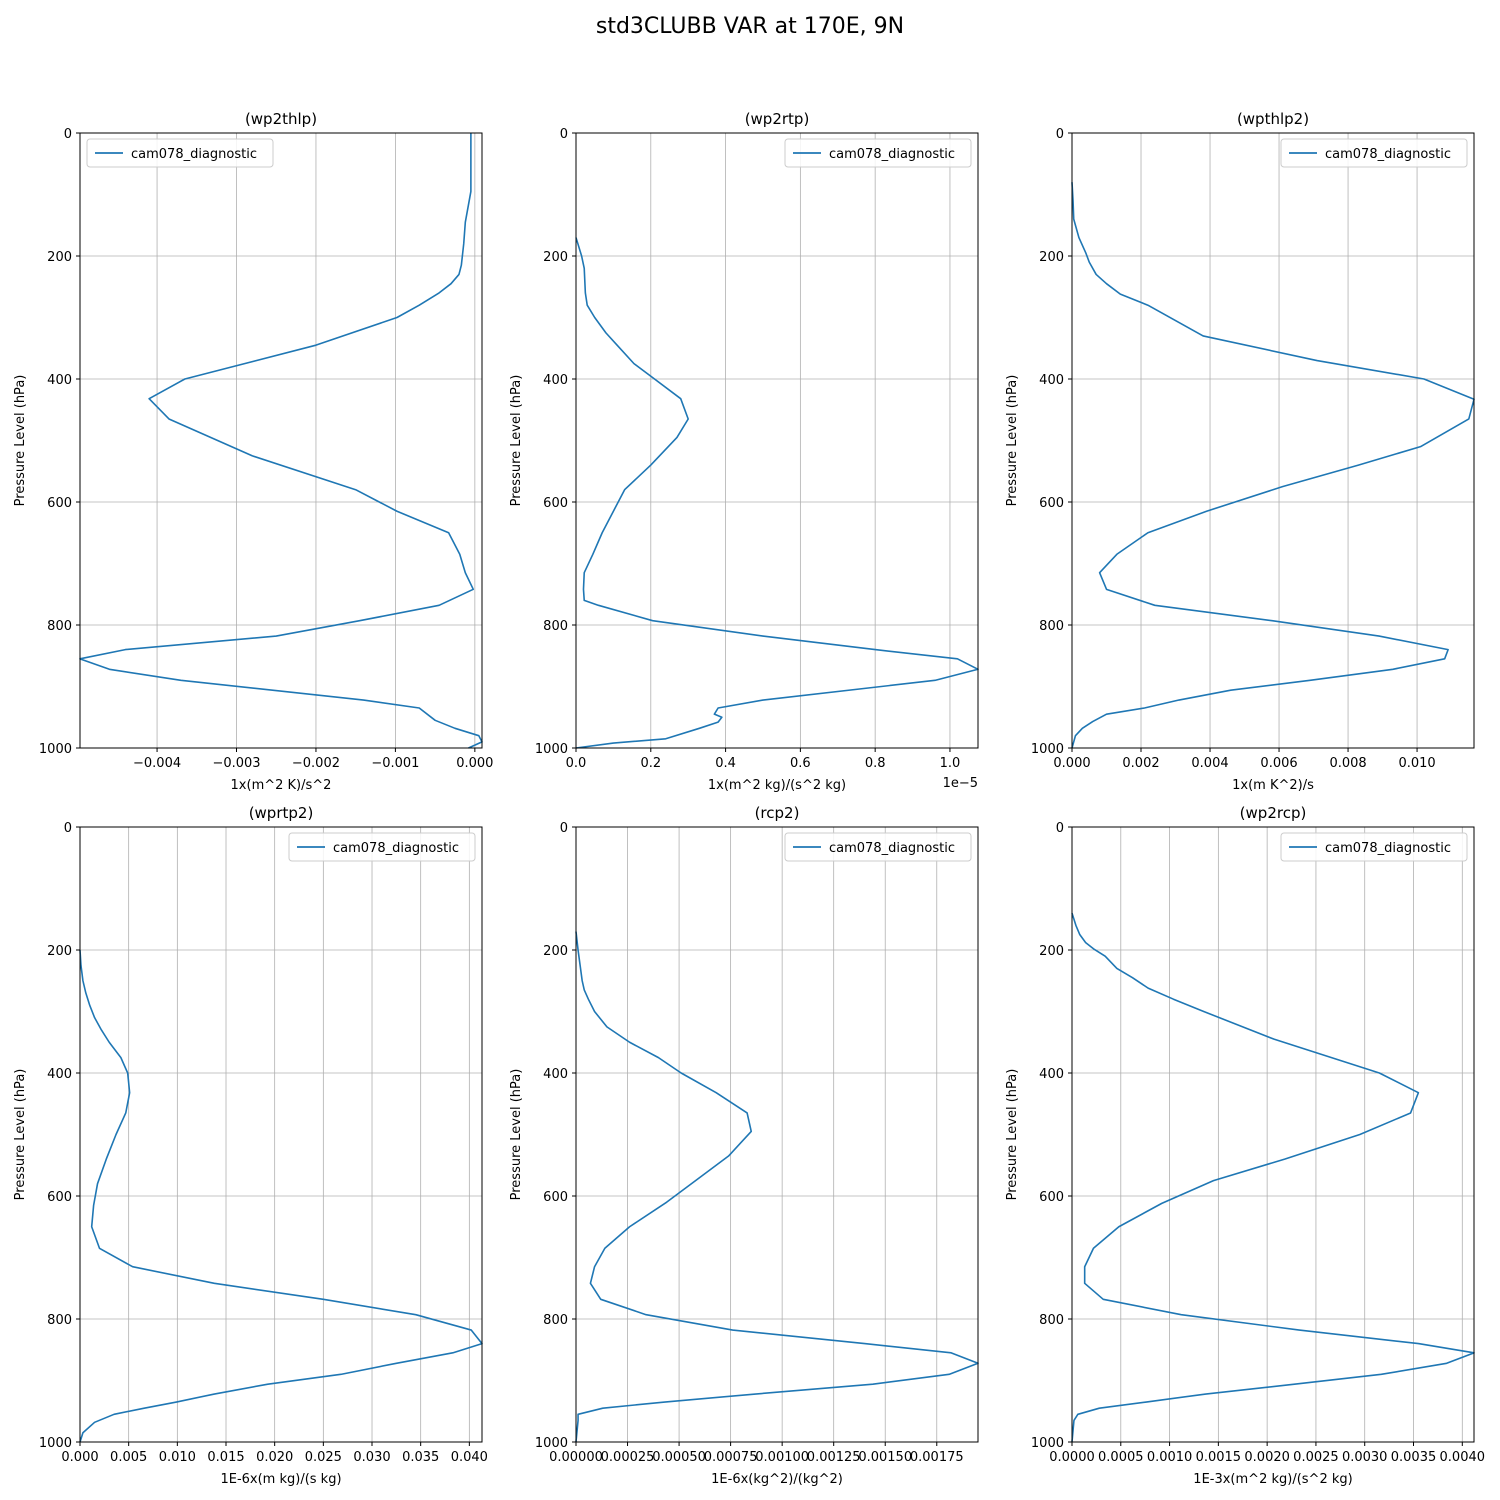  Describe the element at coordinates (1170, 1457) in the screenshot. I see `x-tick-label: 0.0010` at that location.